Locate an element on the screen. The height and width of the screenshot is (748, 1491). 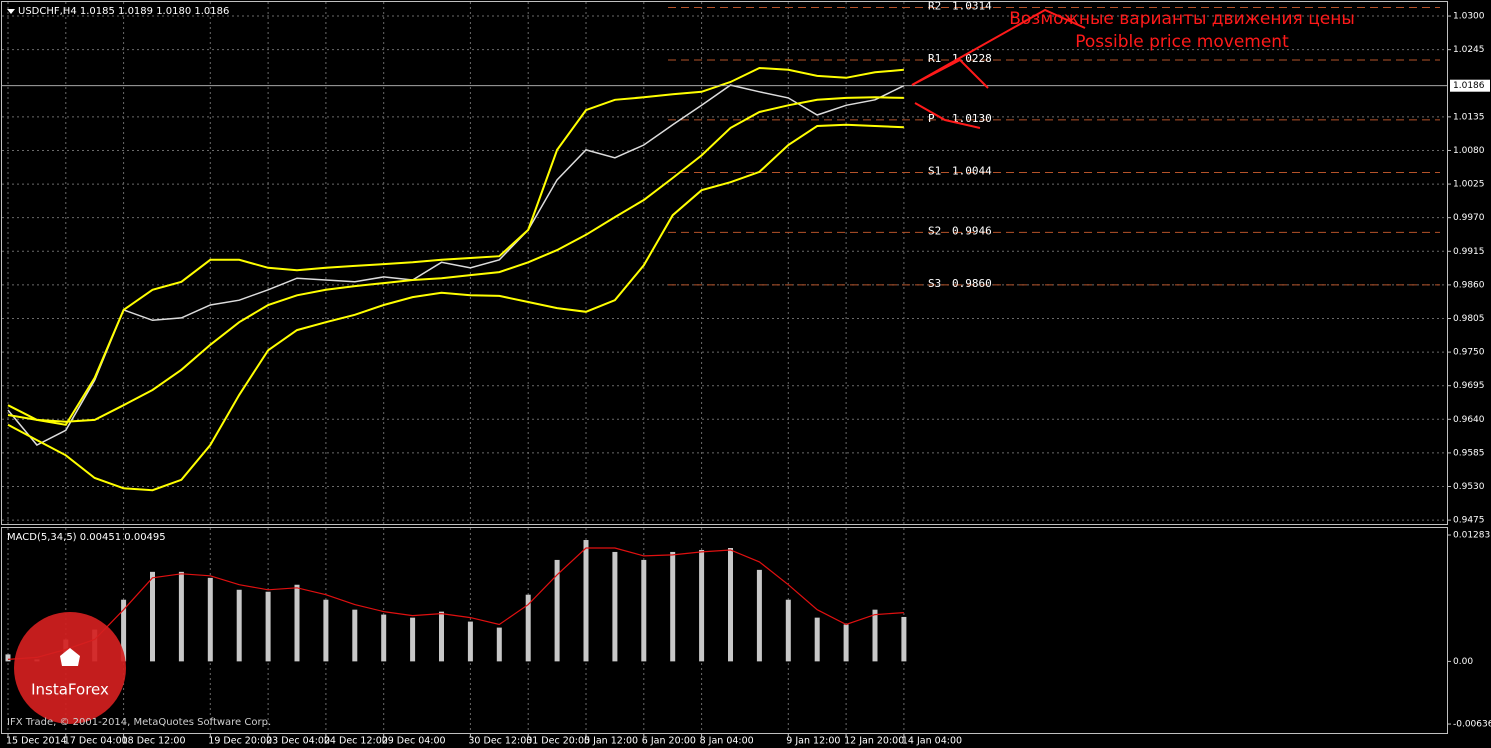
y-tick-label: 0.00 is located at coordinates (1463, 662).